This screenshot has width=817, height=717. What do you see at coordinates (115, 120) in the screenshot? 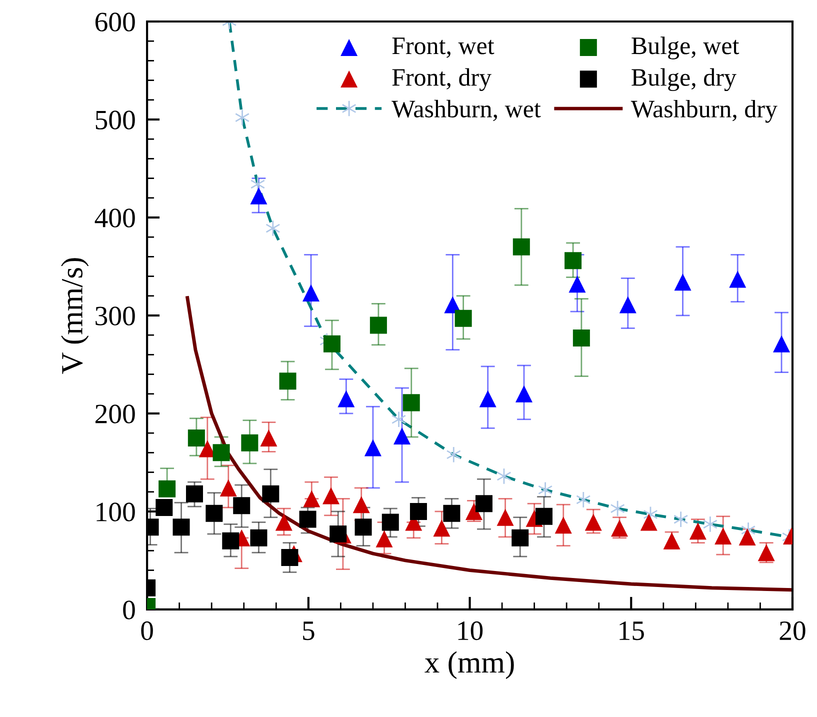
I see `y-tick-label: 500` at bounding box center [115, 120].